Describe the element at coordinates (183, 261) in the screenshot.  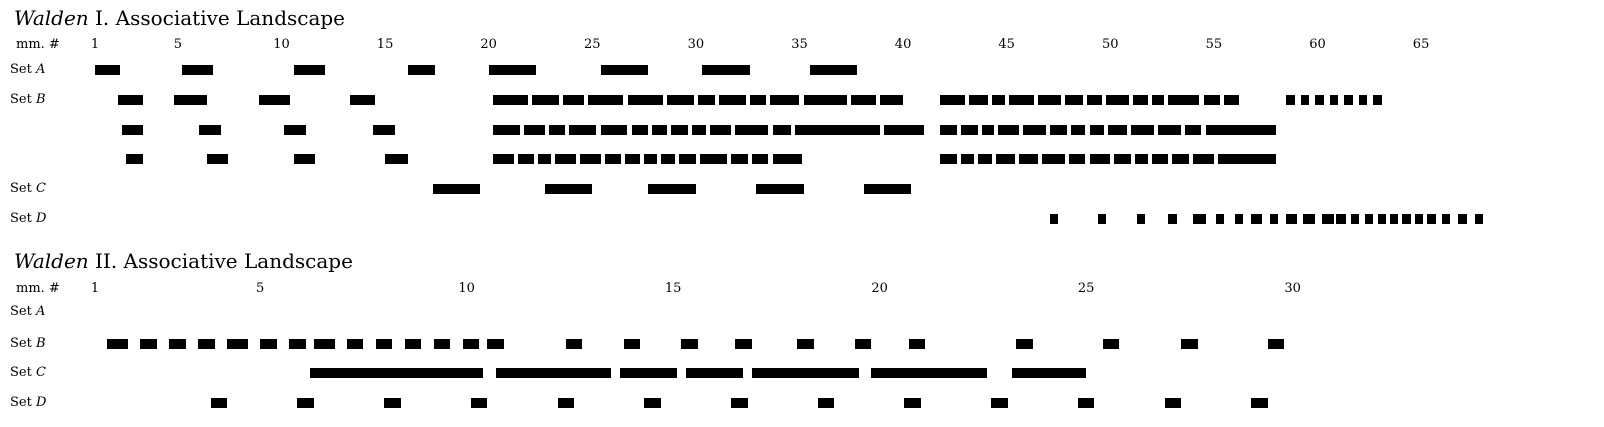
I see `section-title: Walden II. Associative Landscape` at that location.